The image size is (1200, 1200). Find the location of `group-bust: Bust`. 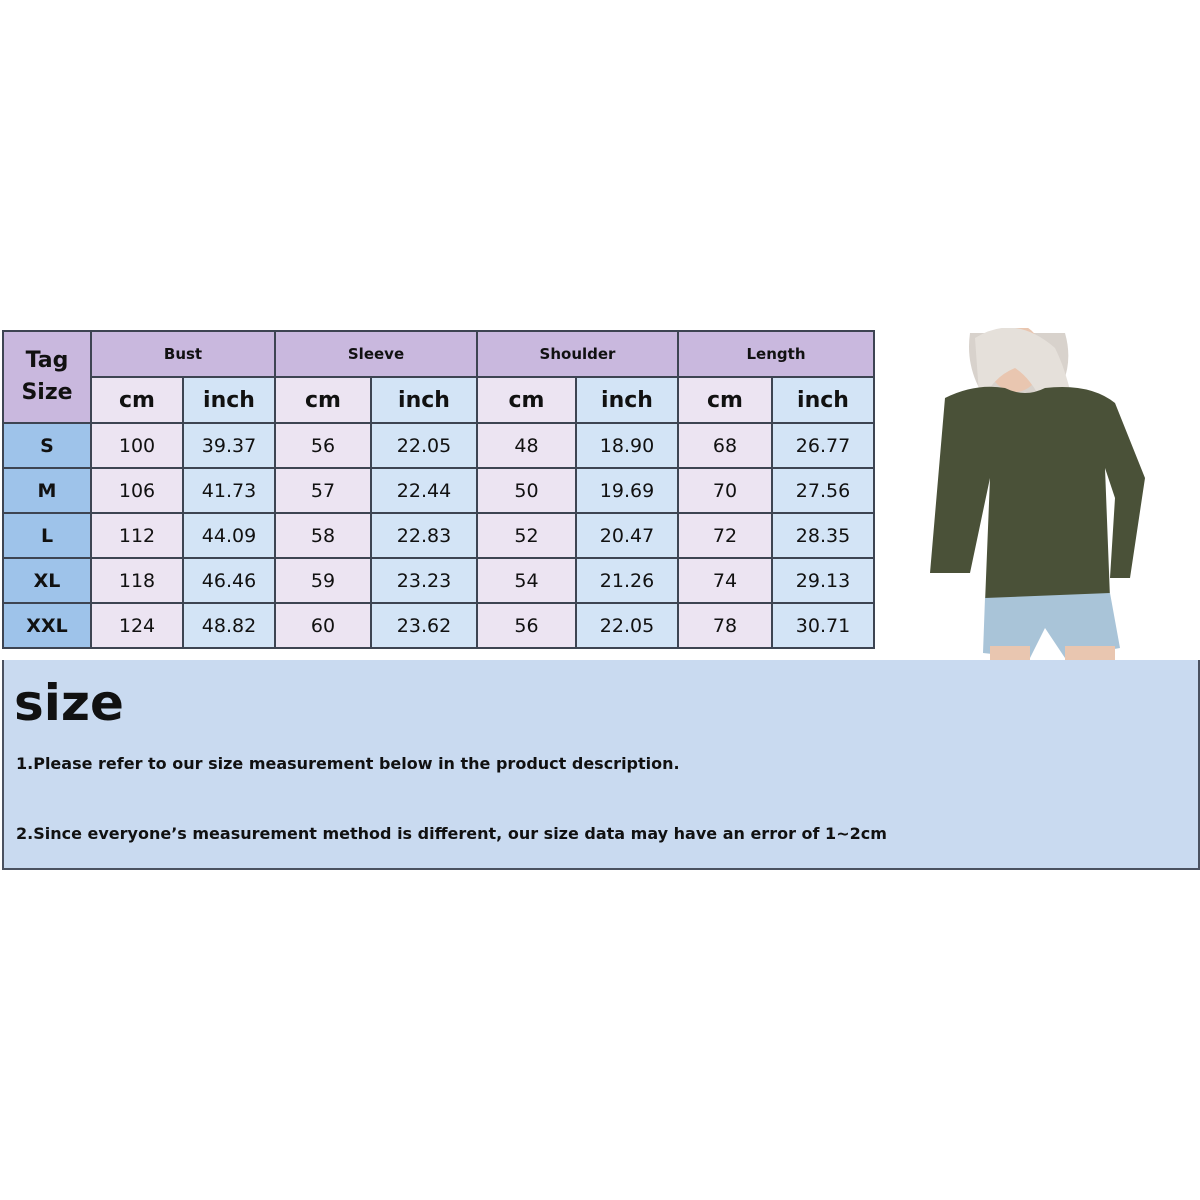

group-bust: Bust is located at coordinates (183, 354).